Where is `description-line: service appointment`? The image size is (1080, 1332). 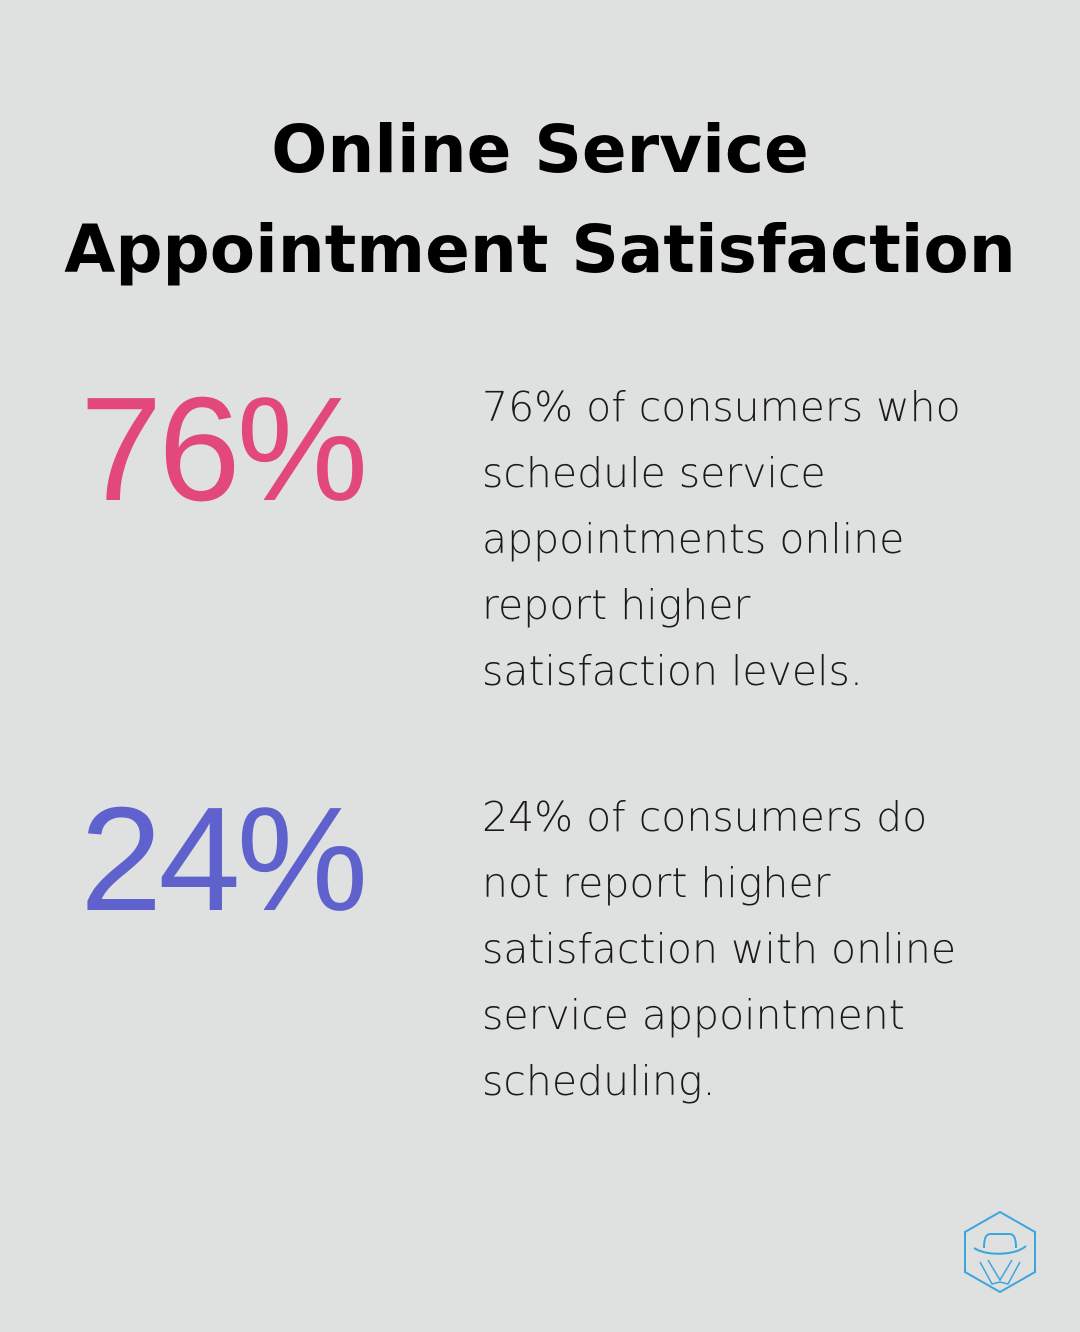 description-line: service appointment is located at coordinates (693, 1015).